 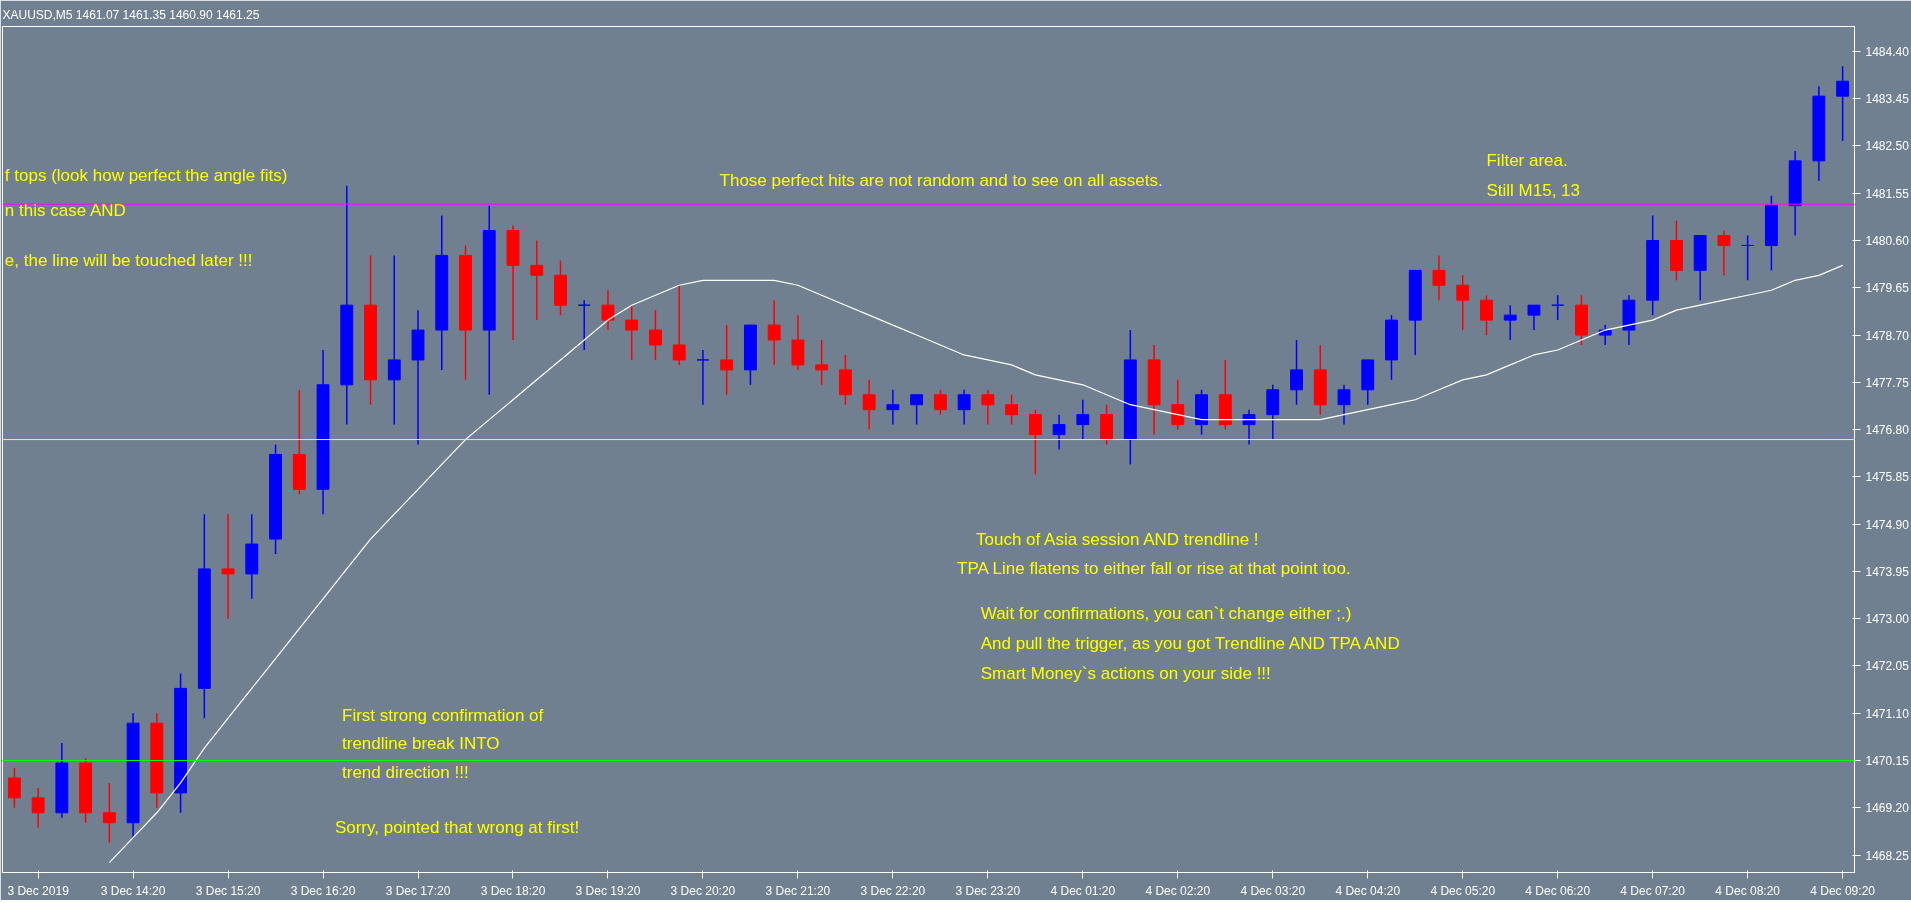 What do you see at coordinates (608, 890) in the screenshot?
I see `x-tick-label: 3 Dec 19:20` at bounding box center [608, 890].